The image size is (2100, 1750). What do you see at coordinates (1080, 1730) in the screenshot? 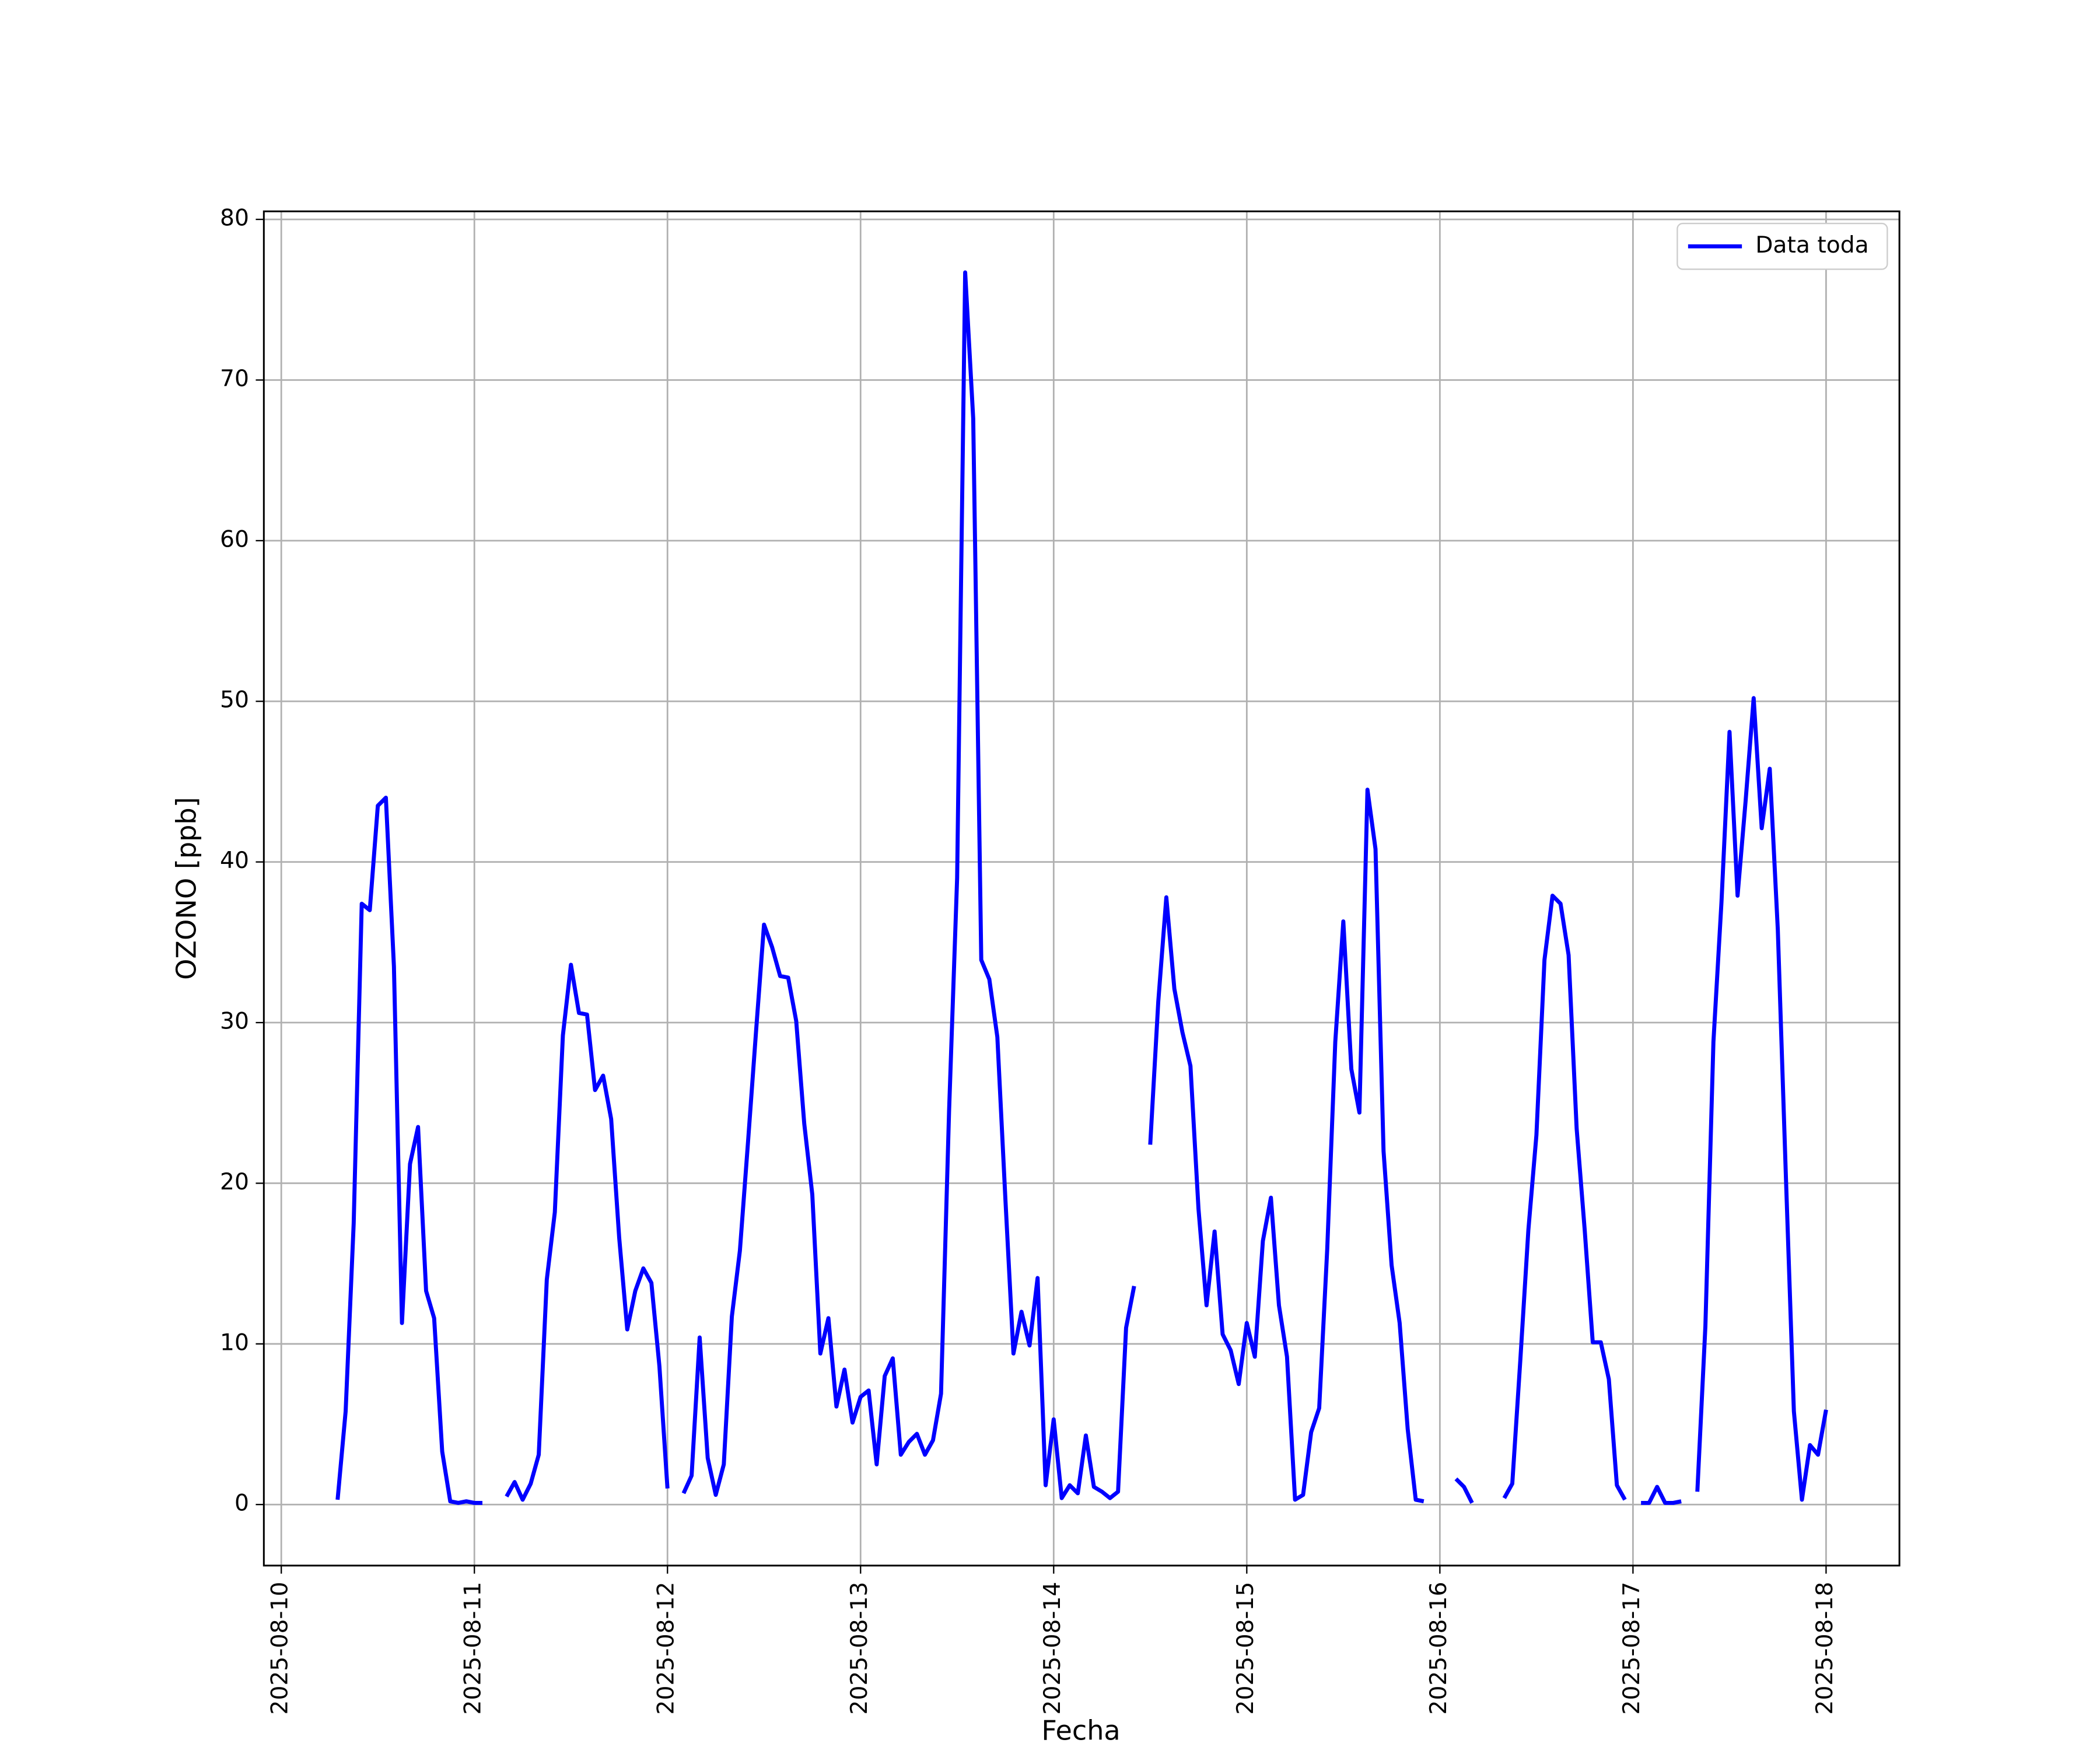
I see `x-axis-label: Fecha` at bounding box center [1080, 1730].